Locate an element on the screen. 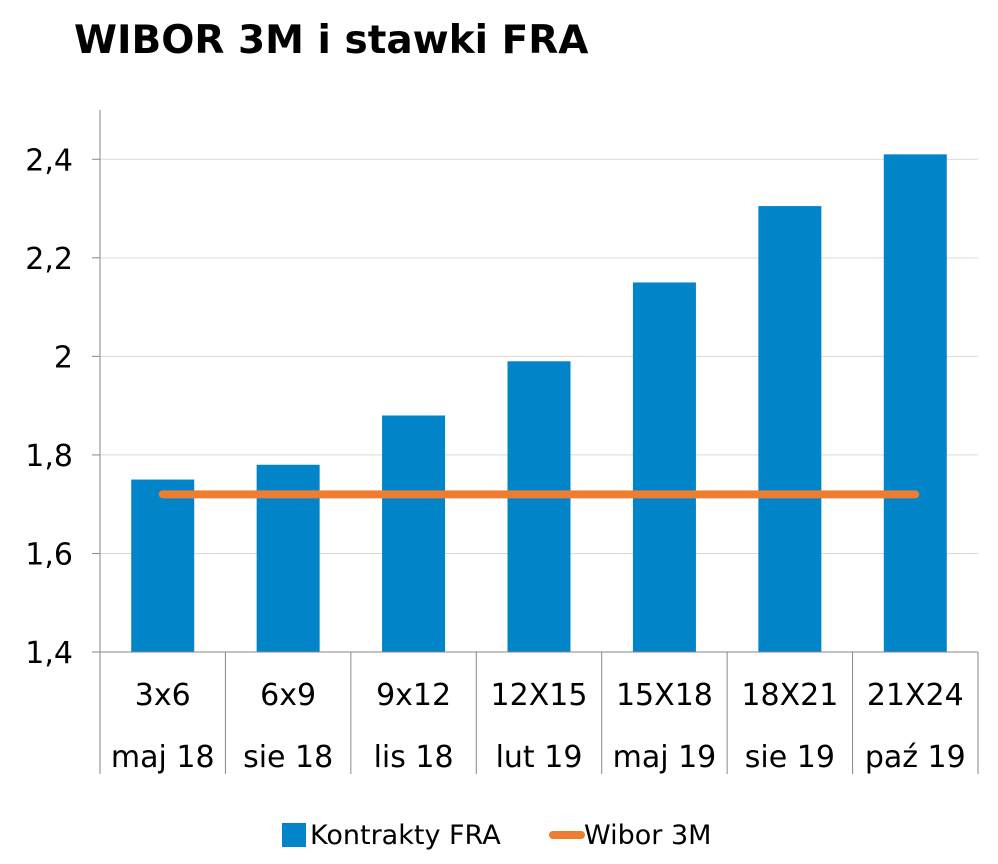 The image size is (998, 864). x-tick-label: 9x12 is located at coordinates (413, 695).